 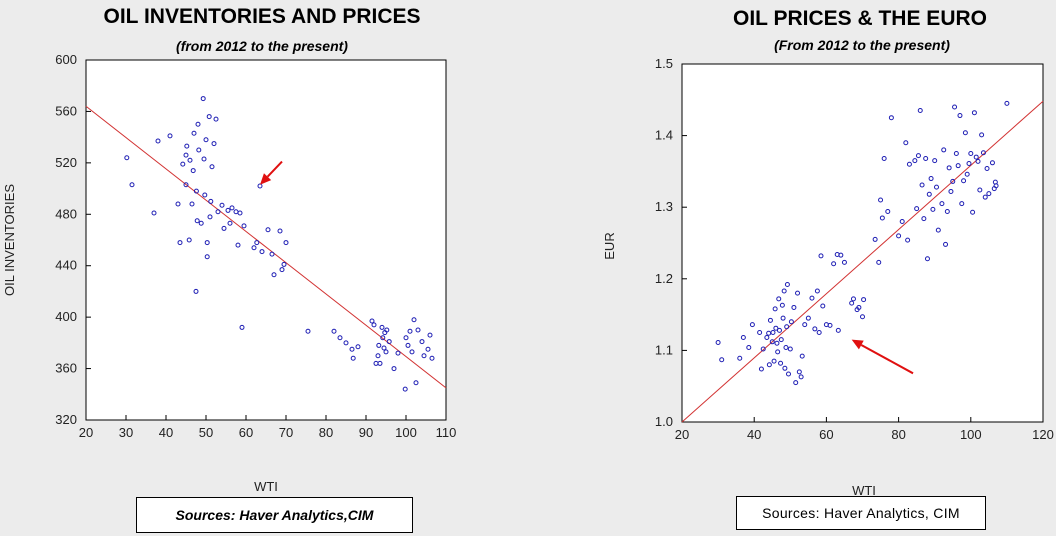 What do you see at coordinates (664, 278) in the screenshot?
I see `y-tick-label: 1.2` at bounding box center [664, 278].